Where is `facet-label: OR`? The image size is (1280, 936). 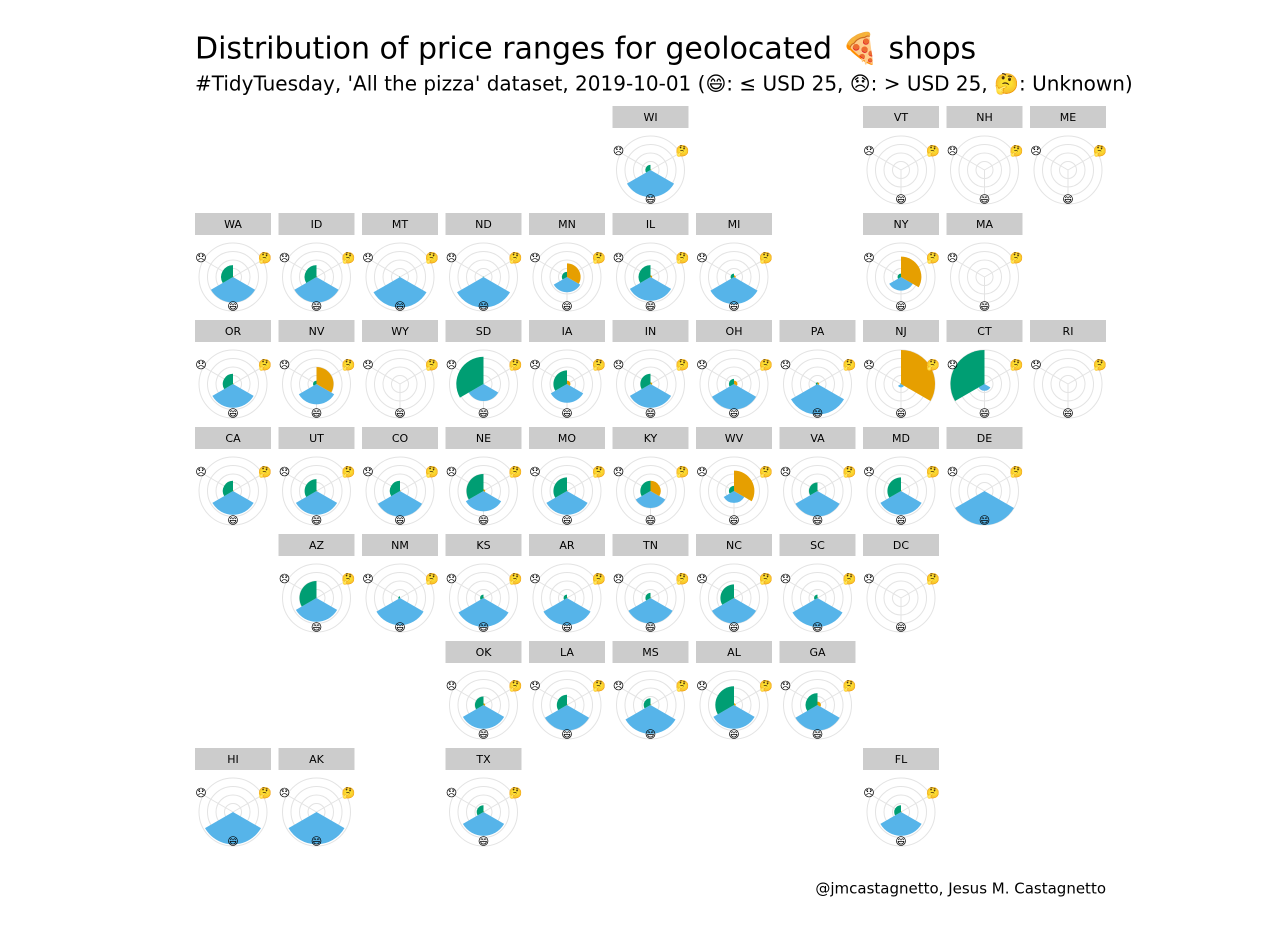 facet-label: OR is located at coordinates (233, 331).